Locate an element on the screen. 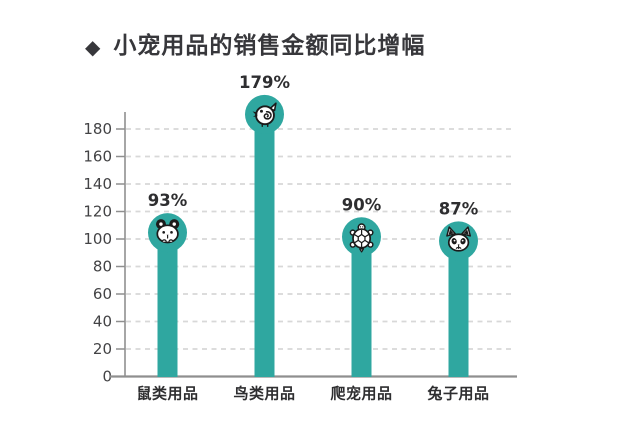  bar-group: 179% 鸟类用品 is located at coordinates (264, 238).